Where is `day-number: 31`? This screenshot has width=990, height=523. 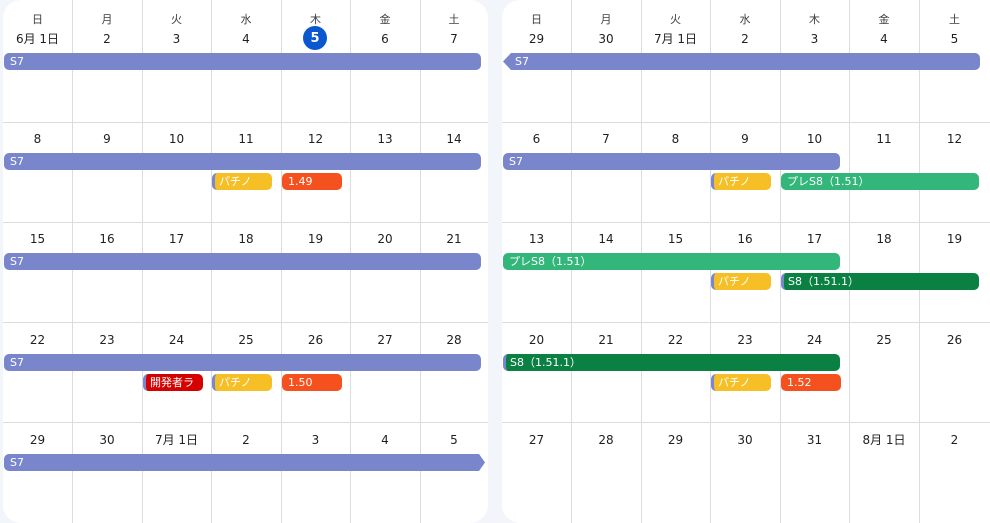
day-number: 31 is located at coordinates (814, 440).